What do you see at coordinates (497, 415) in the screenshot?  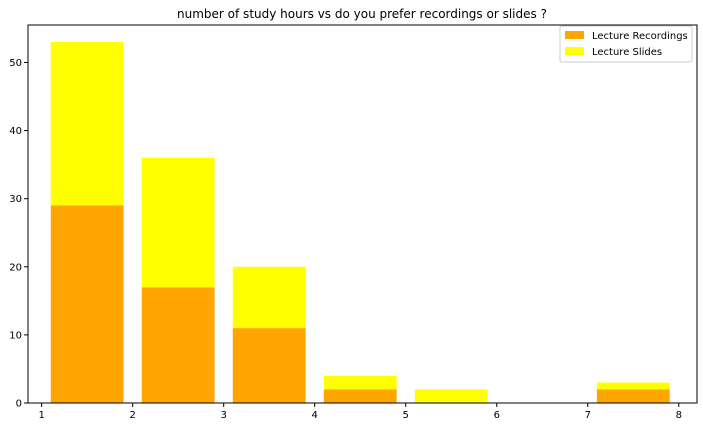 I see `x-tick-label: 6` at bounding box center [497, 415].